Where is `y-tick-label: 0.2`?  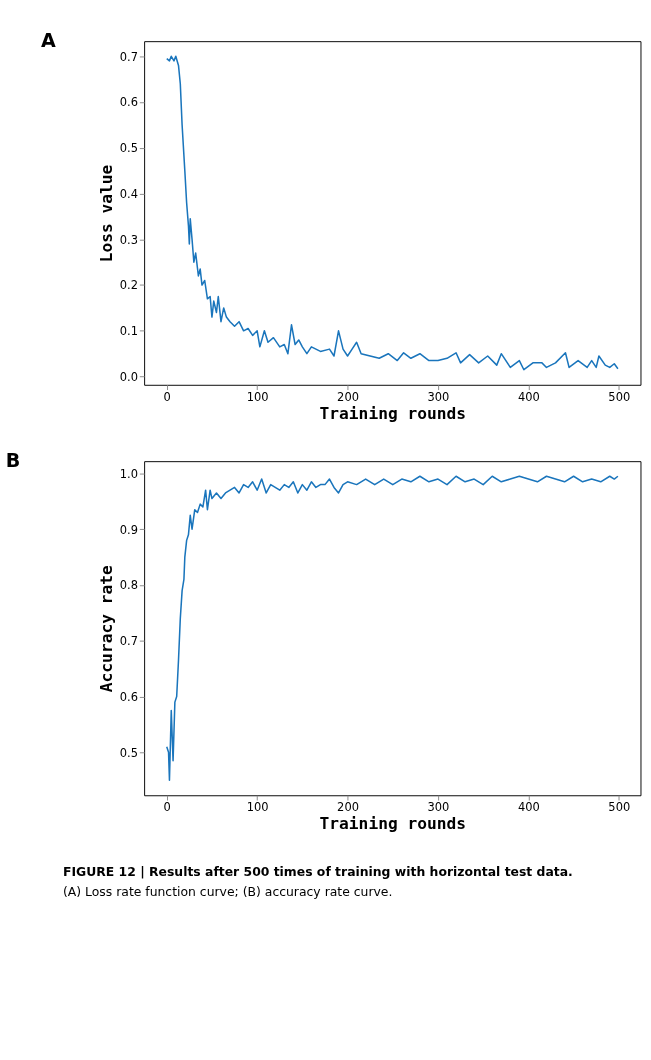
y-tick-label: 0.2 is located at coordinates (128, 285).